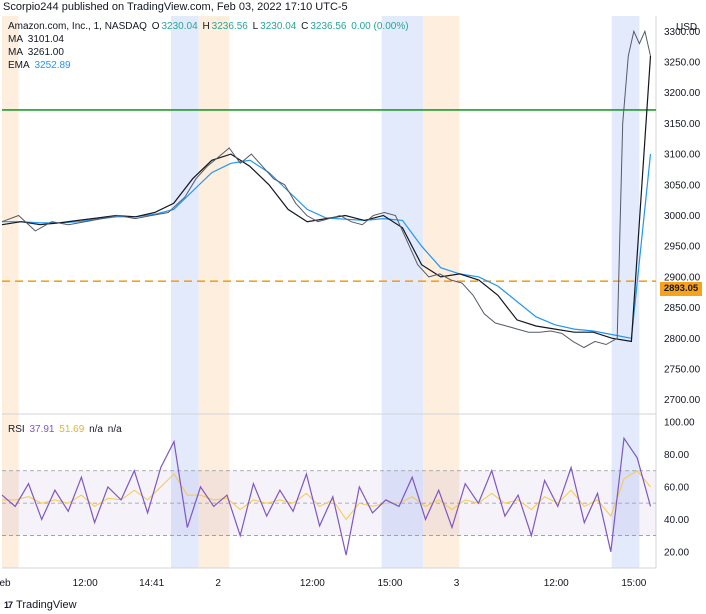 This screenshot has width=706, height=614. Describe the element at coordinates (155, 26) in the screenshot. I see `open-label: O` at that location.